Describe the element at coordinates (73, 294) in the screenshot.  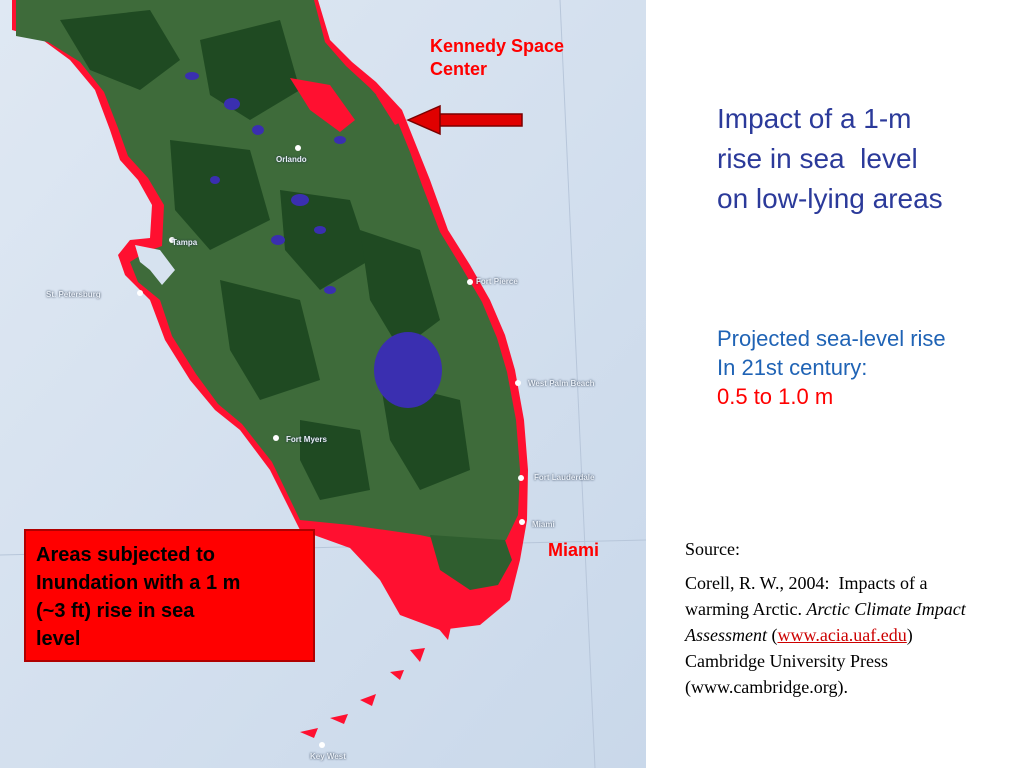
I see `city-label-st-petersburg: St. Petersburg` at that location.